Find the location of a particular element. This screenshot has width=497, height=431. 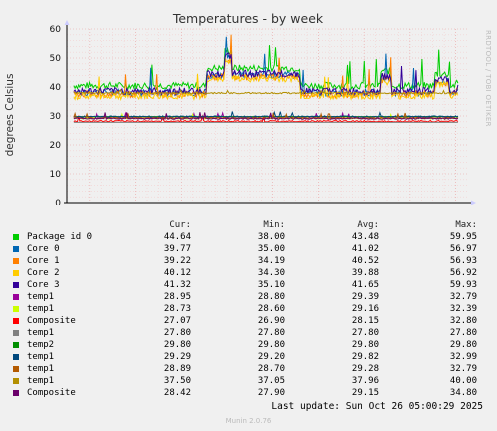

legend-min: 37.05 is located at coordinates (271, 381).